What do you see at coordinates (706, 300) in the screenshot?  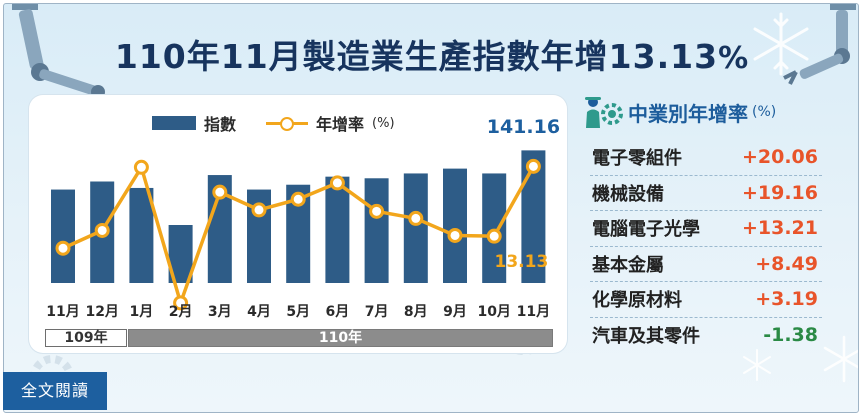 I see `list-item: 化學原材料 +3.19` at bounding box center [706, 300].